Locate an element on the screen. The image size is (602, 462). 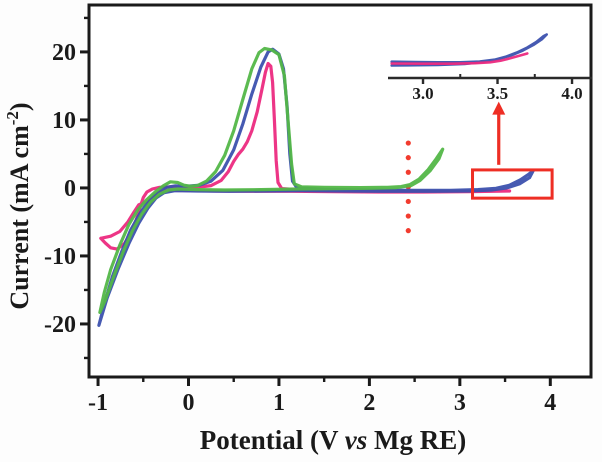
x-tick-label: 1 is located at coordinates (279, 403).